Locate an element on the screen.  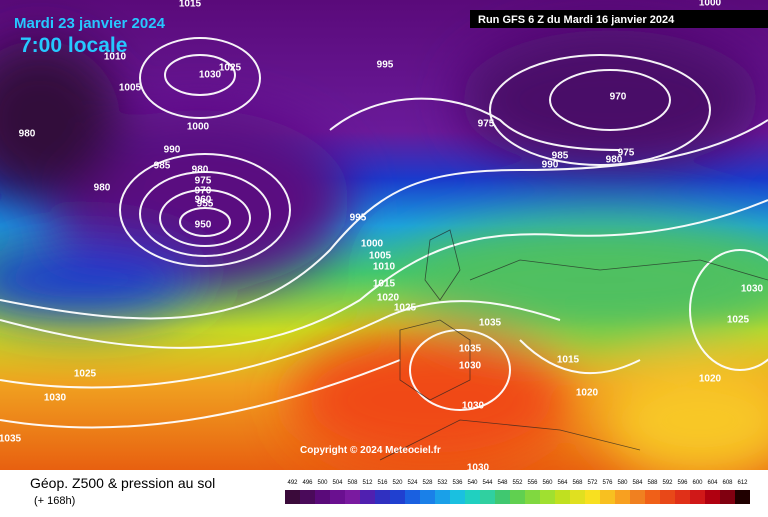
copyright: Copyright © 2024 Meteociel.fr is located at coordinates (370, 450).